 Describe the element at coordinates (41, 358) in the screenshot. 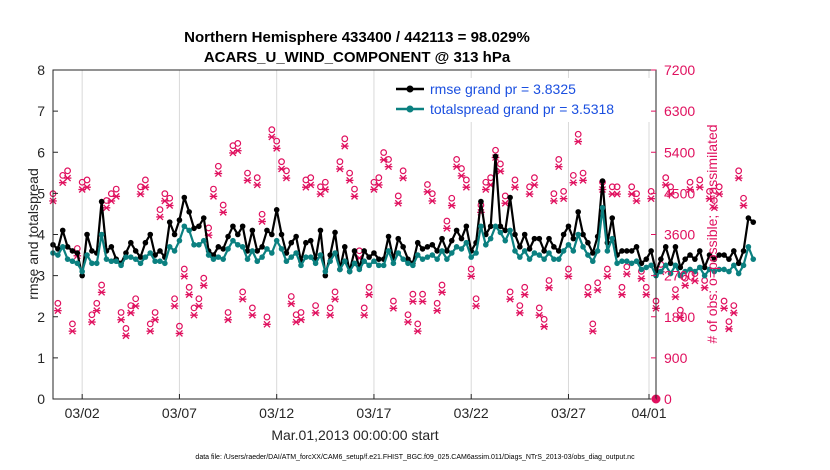

I see `left-tick-label: 1` at that location.